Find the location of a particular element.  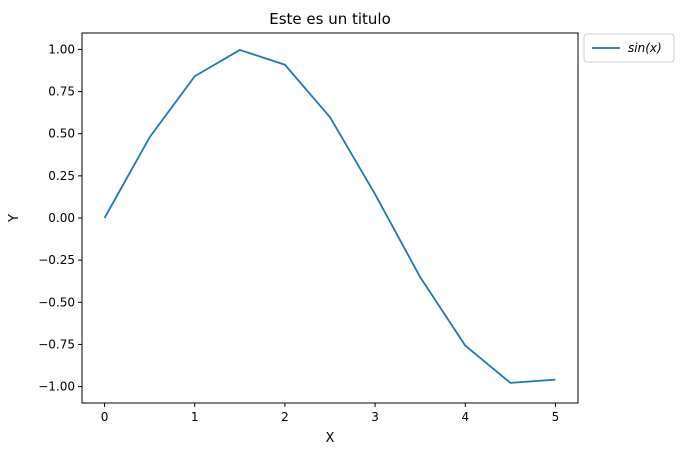

legend: sin(x) is located at coordinates (629, 48).